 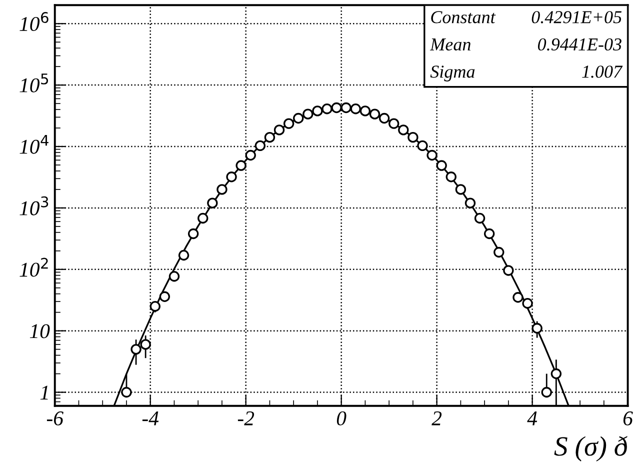 I want to click on annotation: 0.4291E+05, so click(x=577, y=17).